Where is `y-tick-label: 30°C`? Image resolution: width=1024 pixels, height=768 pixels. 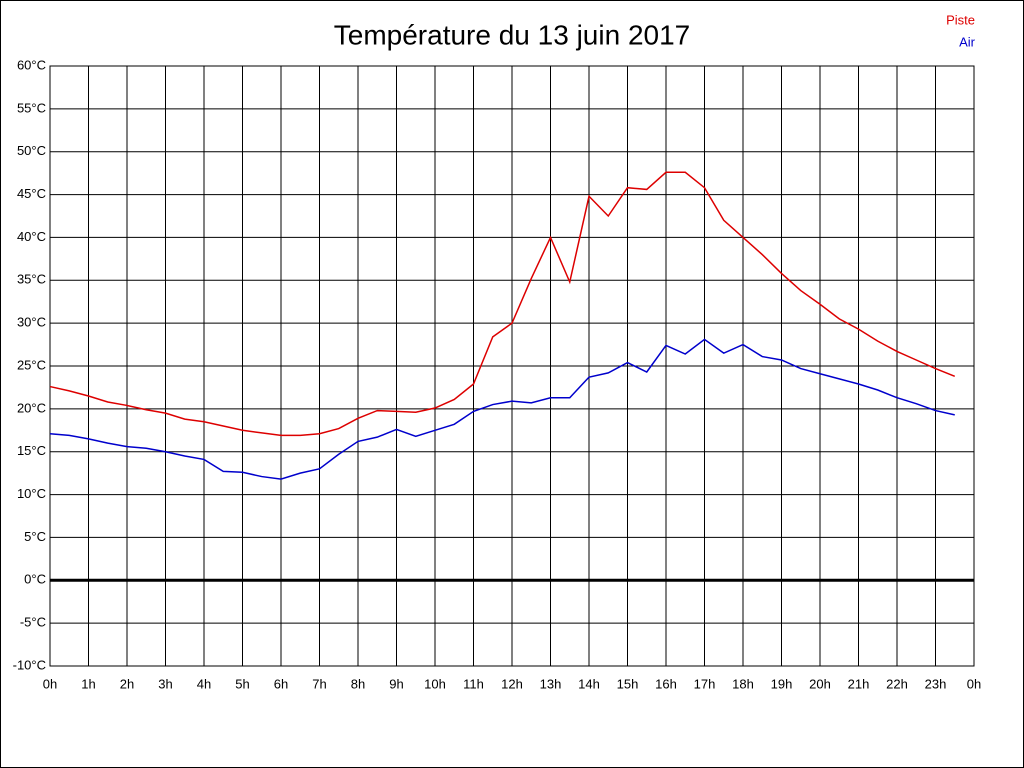 y-tick-label: 30°C is located at coordinates (31, 322).